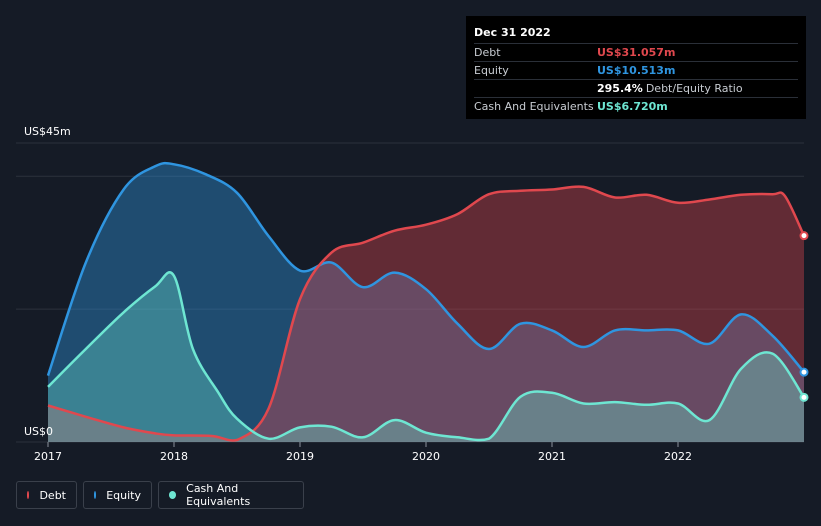 The width and height of the screenshot is (821, 526). I want to click on legend-cash: Cash And Equivalents, so click(231, 495).